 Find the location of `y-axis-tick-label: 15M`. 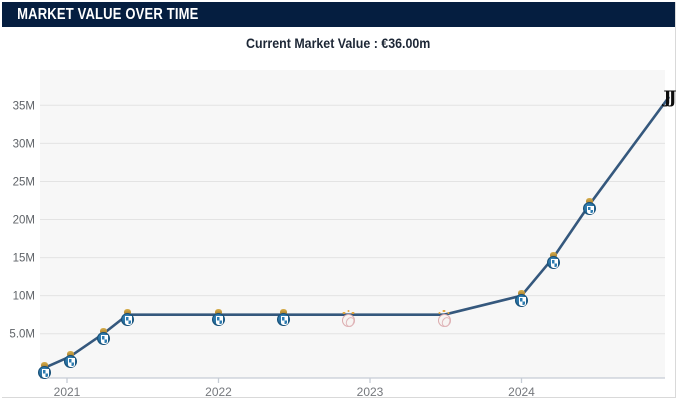

y-axis-tick-label: 15M is located at coordinates (24, 259).